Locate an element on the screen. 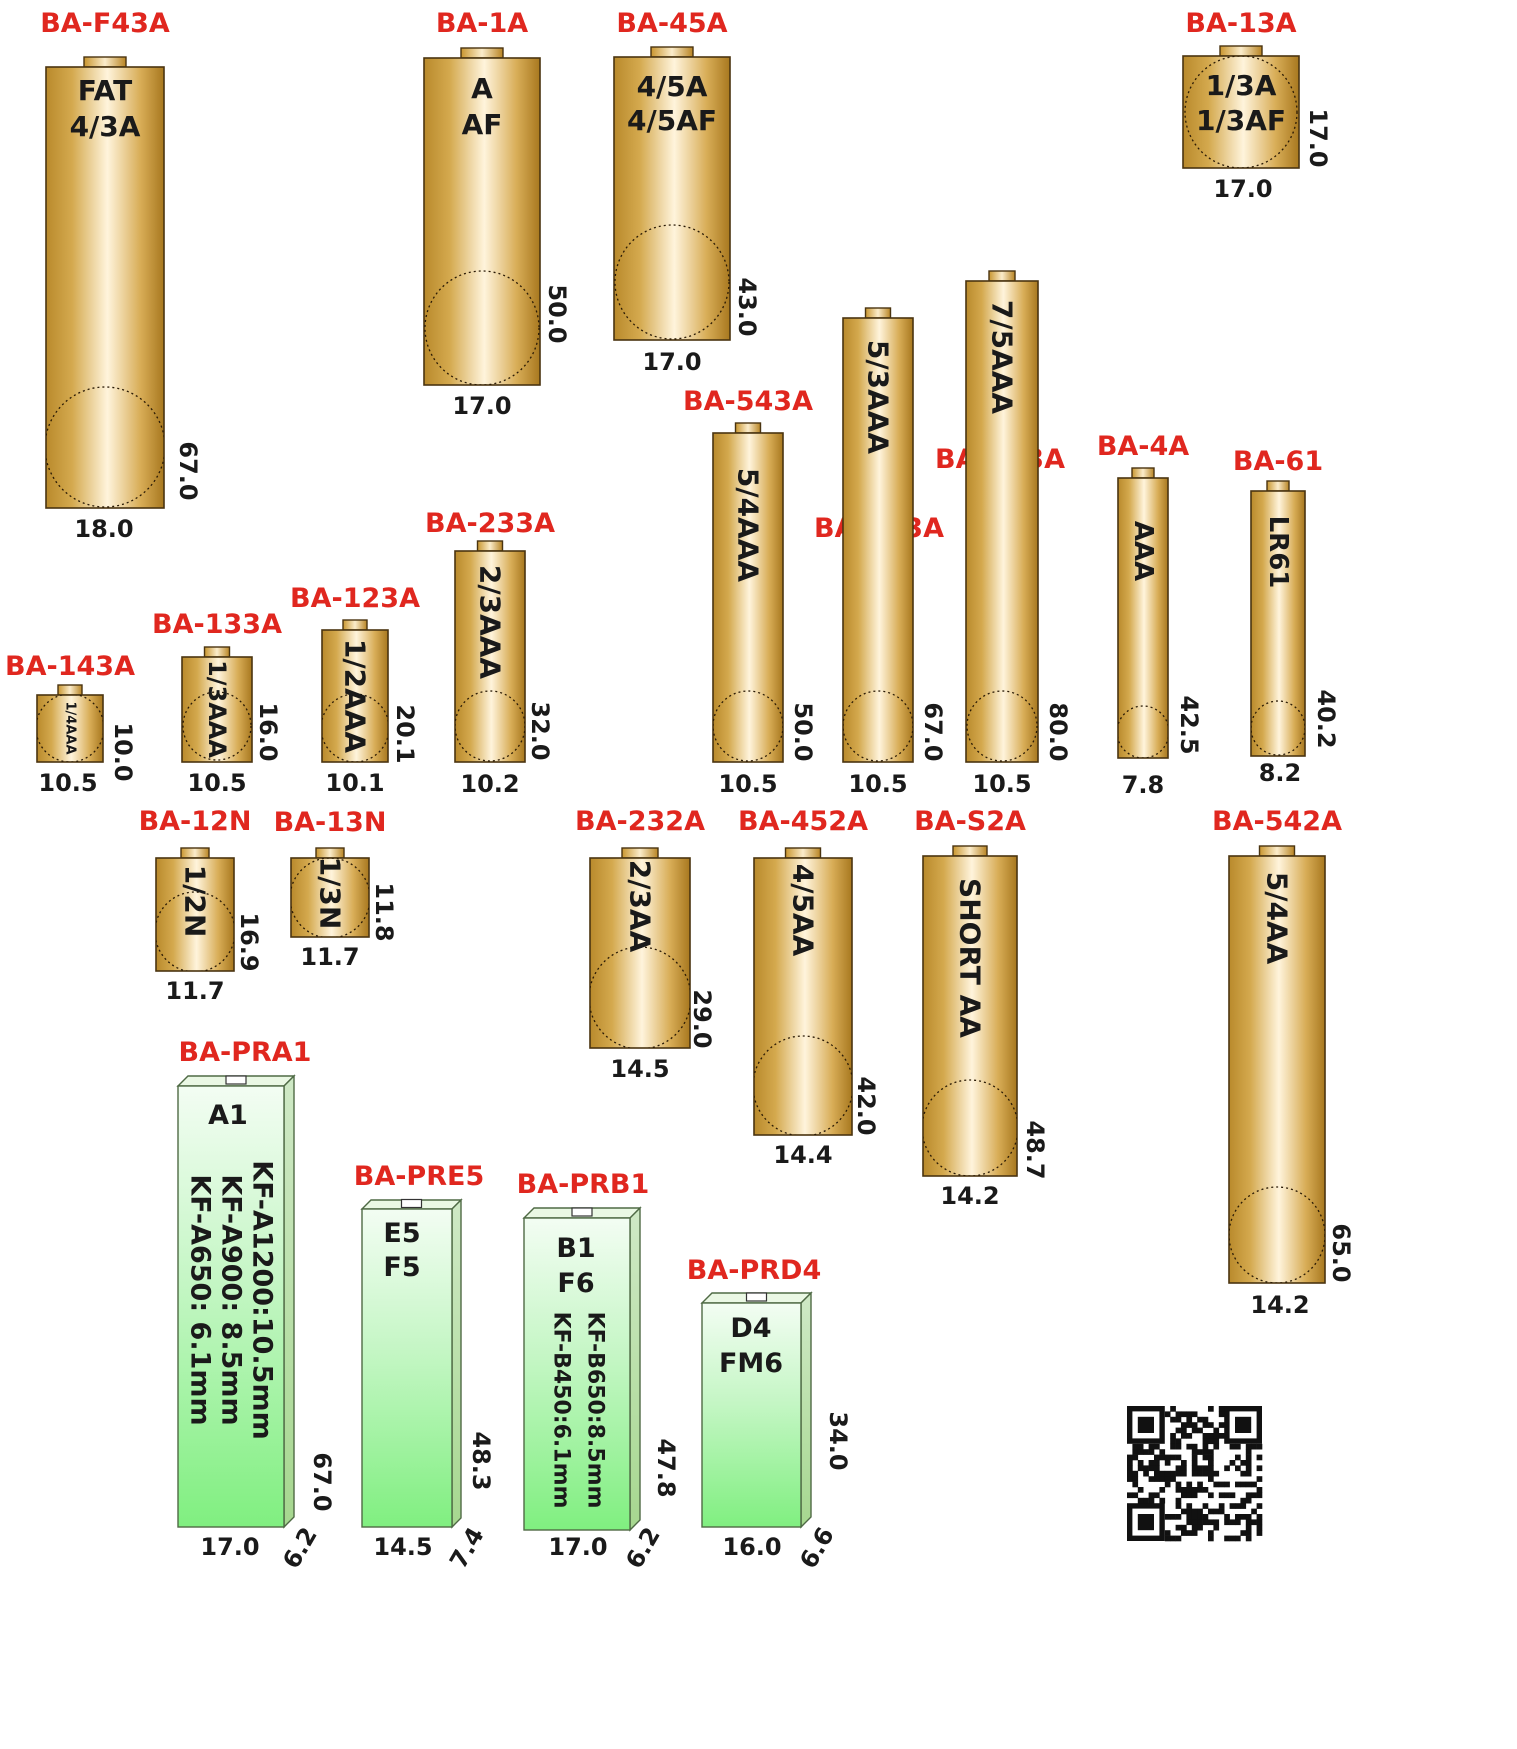 This screenshot has width=1517, height=1749. battery-cell-ba-s2a: BA-S2A SHORT AA 14.2 48.7 is located at coordinates (981, 1008).